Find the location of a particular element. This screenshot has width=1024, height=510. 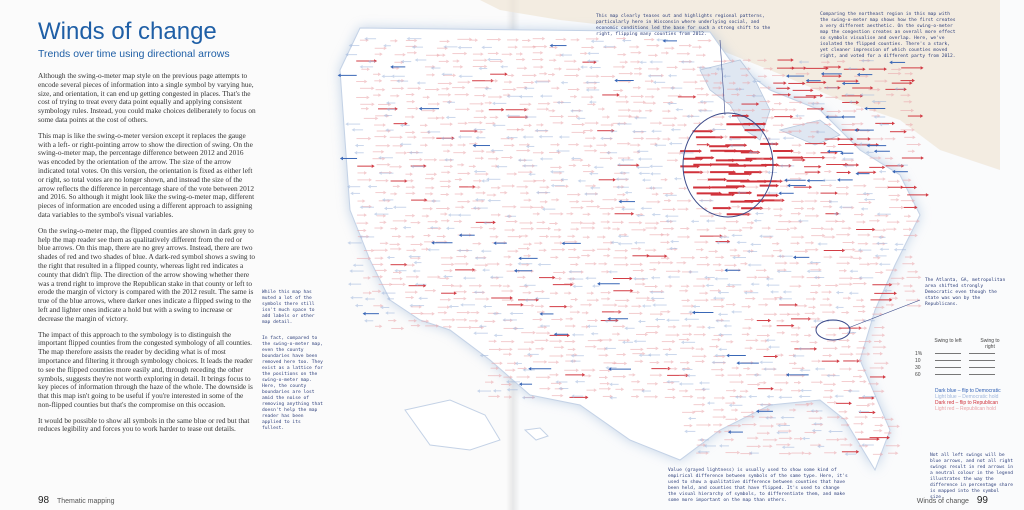

legend-flip-republican: Dark red – flip to Republican is located at coordinates (967, 403).